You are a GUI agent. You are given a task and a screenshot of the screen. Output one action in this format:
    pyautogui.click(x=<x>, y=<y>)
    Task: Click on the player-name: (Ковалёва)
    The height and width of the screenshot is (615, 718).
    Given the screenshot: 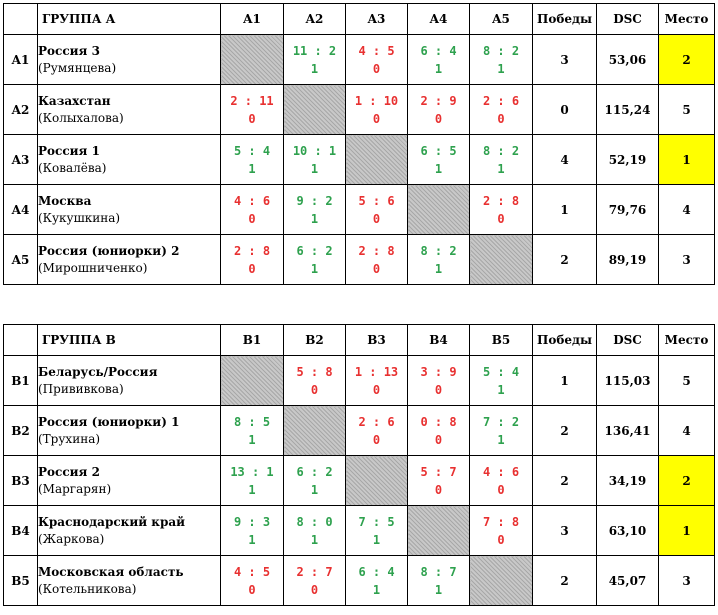 What is the action you would take?
    pyautogui.click(x=72, y=167)
    